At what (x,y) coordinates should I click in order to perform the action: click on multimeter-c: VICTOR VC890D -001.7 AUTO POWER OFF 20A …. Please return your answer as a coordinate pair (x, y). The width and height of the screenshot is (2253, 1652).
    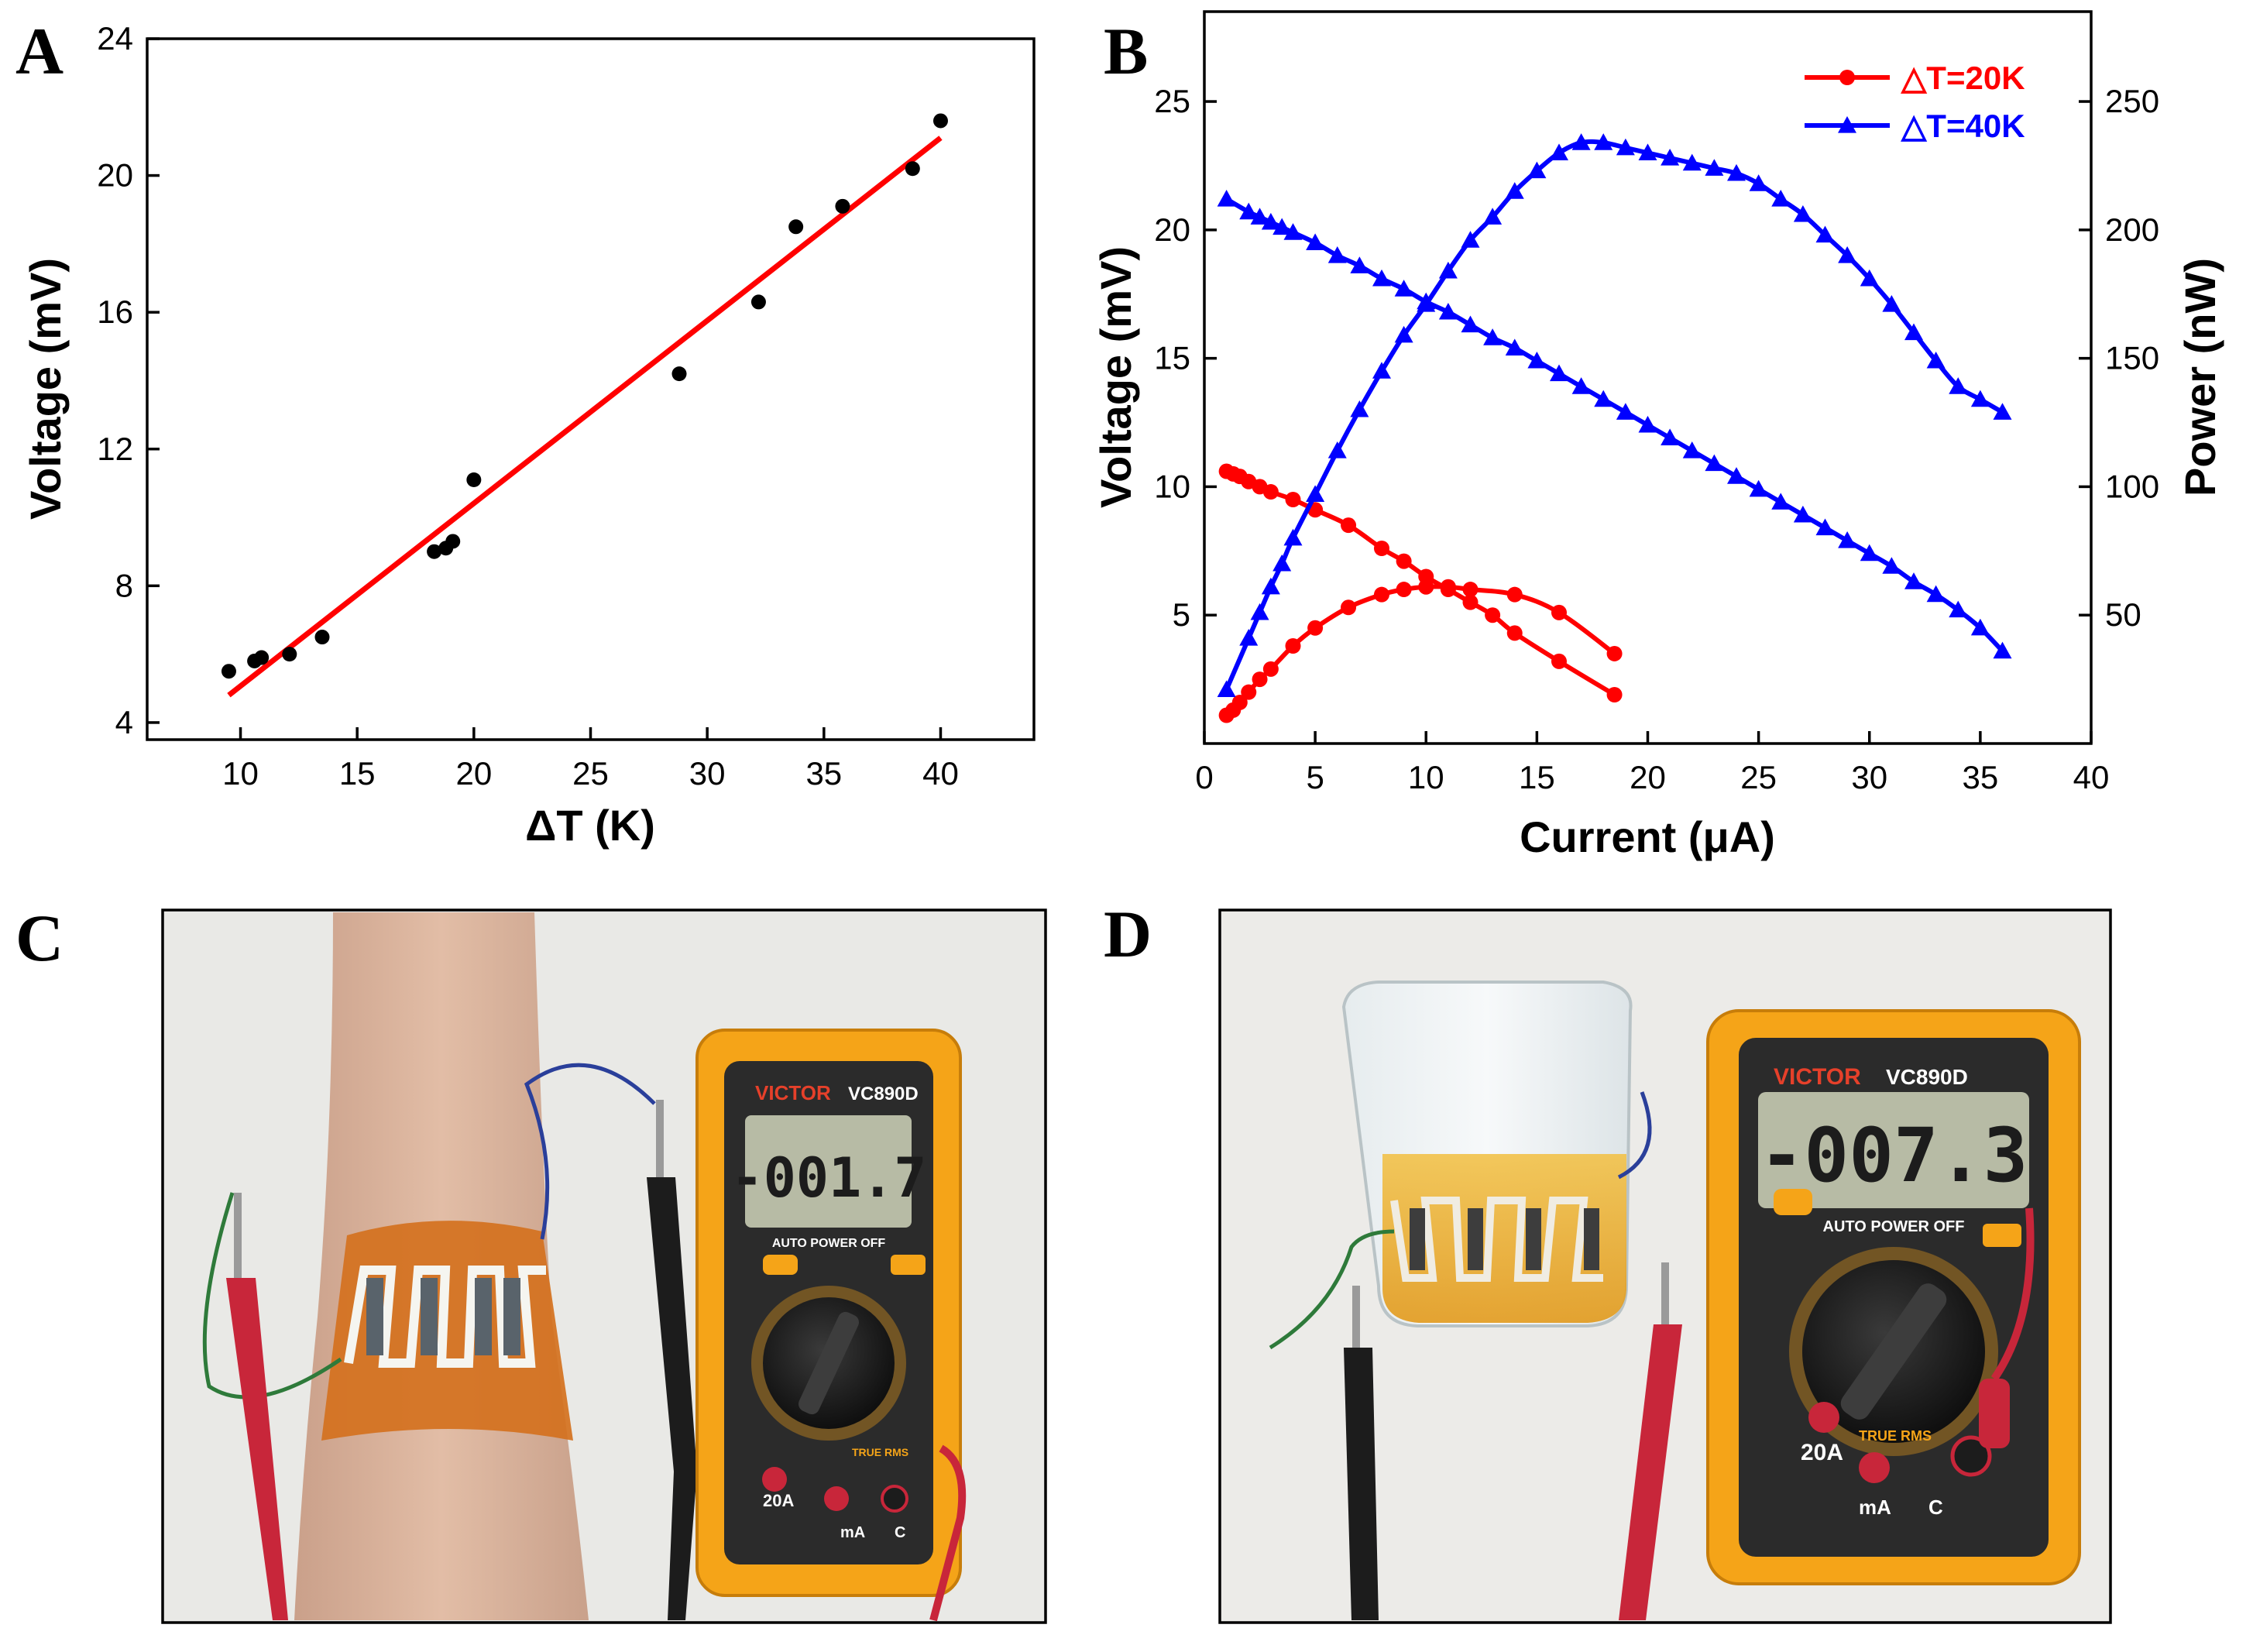
    Looking at the image, I should click on (828, 1313).